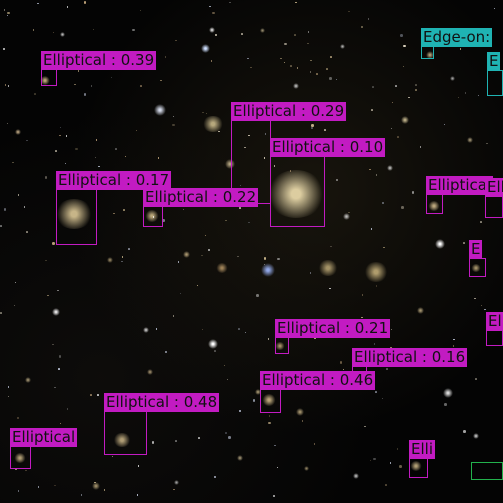 This screenshot has height=503, width=503. I want to click on elliptical-detection-box: Elliptical : 0.12, so click(494, 329).